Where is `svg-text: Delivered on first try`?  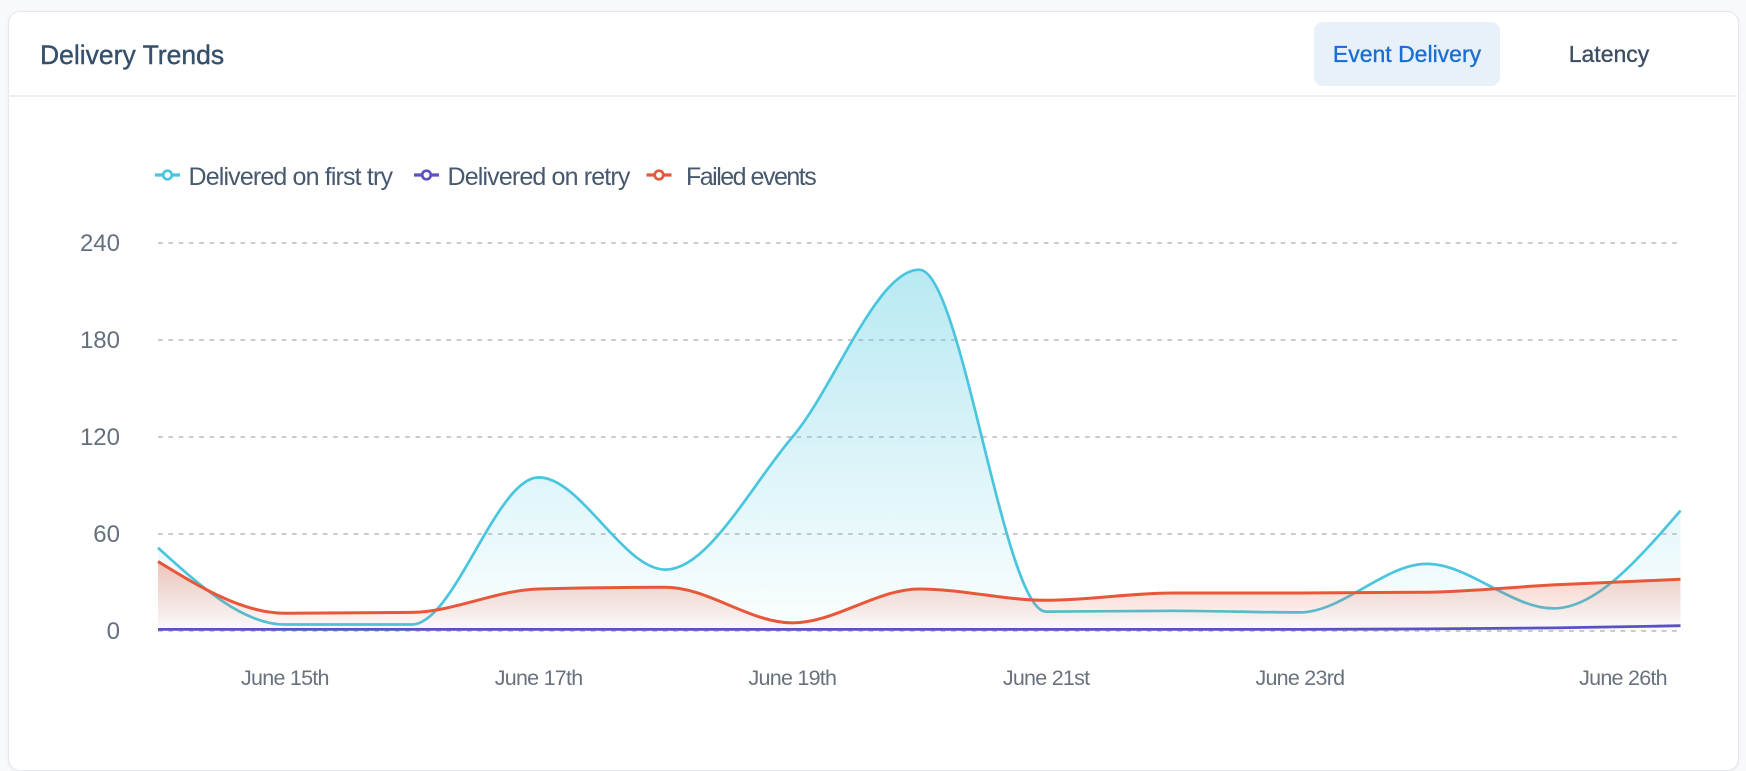
svg-text: Delivered on first try is located at coordinates (291, 177).